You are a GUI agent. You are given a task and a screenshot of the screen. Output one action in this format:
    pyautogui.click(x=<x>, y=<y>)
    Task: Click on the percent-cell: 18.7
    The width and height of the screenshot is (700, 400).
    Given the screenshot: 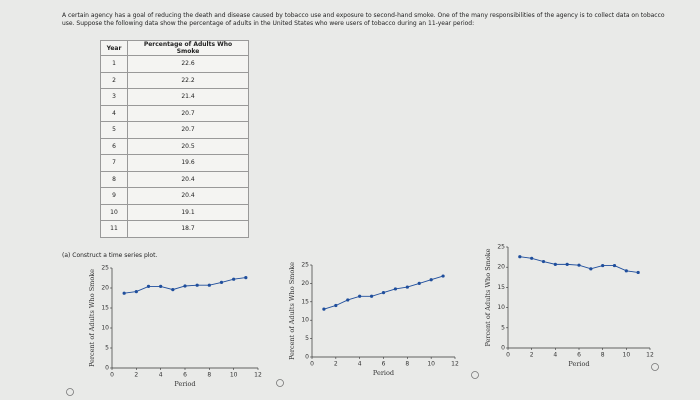 What is the action you would take?
    pyautogui.click(x=188, y=229)
    